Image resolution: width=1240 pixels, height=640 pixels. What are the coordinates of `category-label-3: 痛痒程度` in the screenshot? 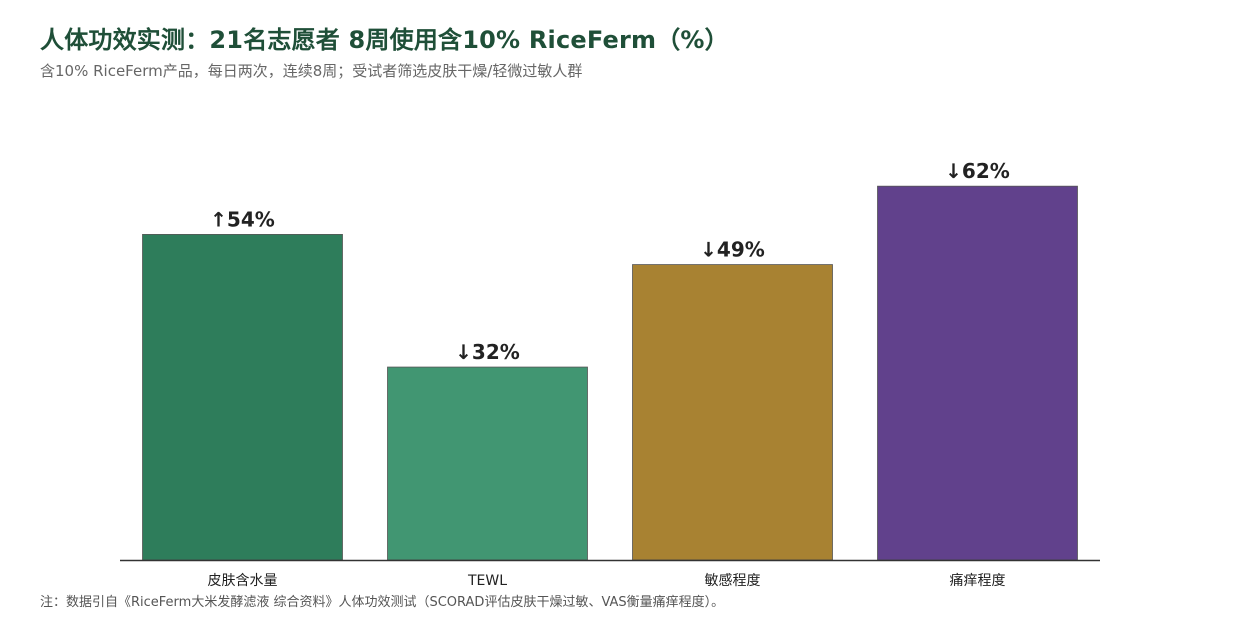 It's located at (978, 580).